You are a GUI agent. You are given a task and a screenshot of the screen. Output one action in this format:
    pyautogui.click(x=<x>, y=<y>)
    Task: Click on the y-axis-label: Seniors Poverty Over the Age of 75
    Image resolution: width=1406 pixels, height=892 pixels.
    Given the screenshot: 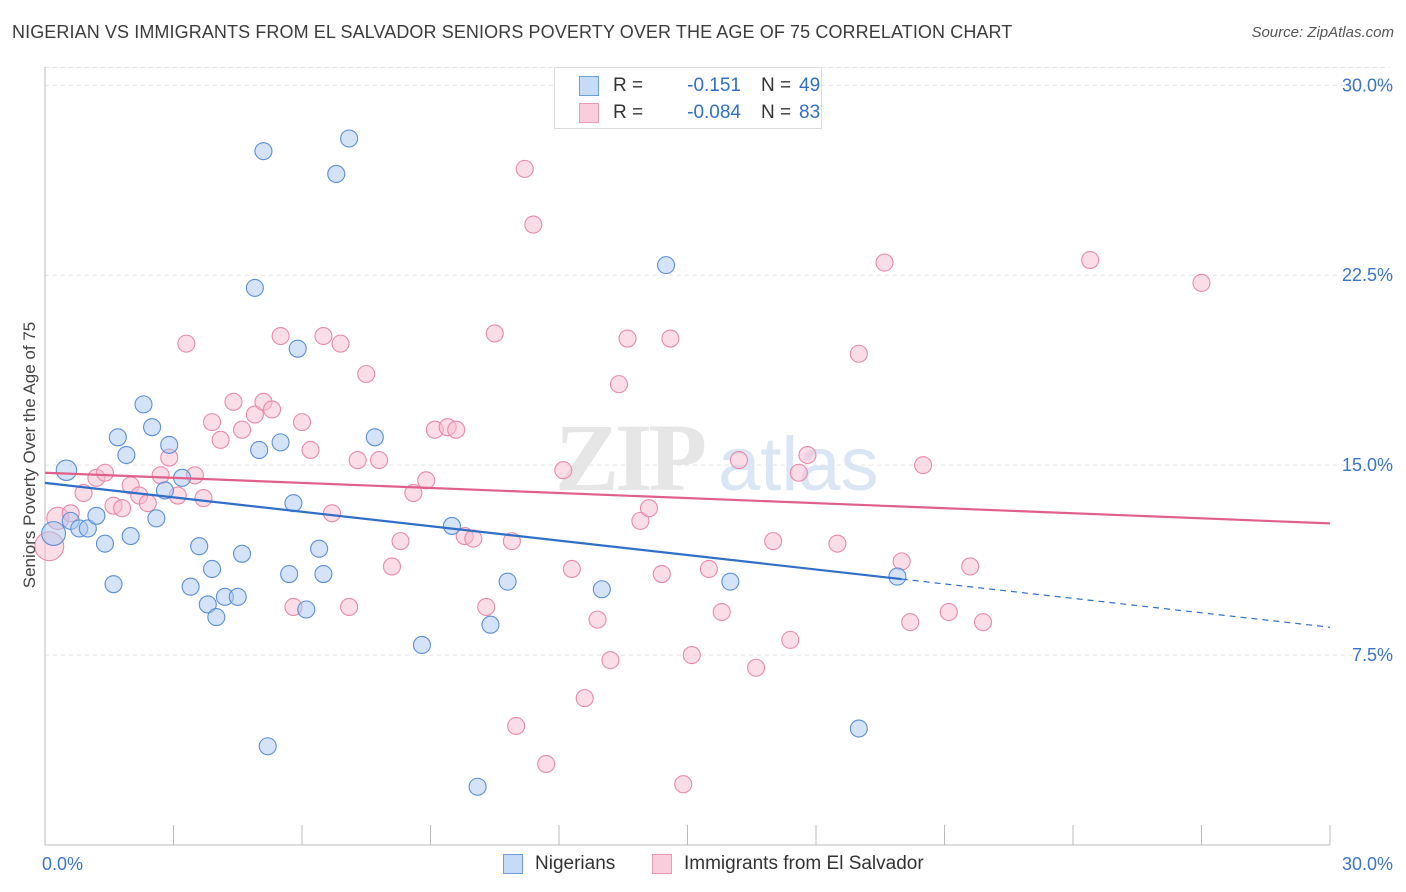 What is the action you would take?
    pyautogui.click(x=29, y=455)
    